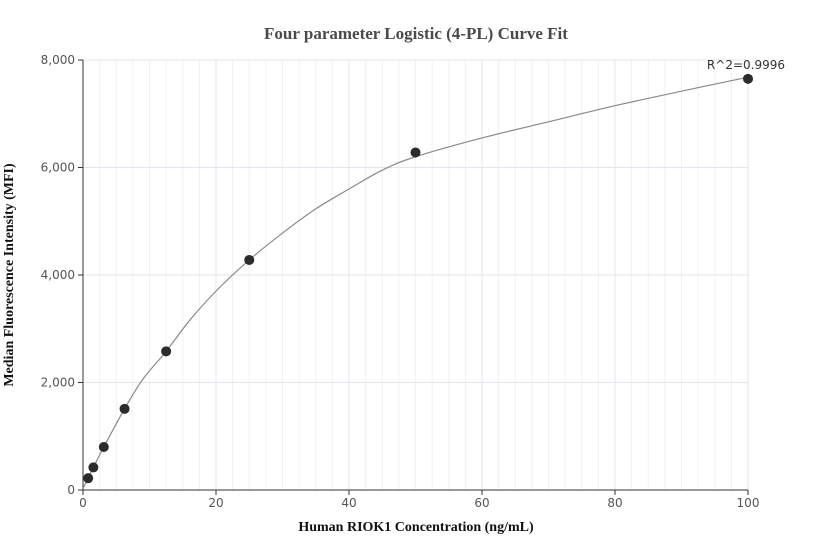 The width and height of the screenshot is (832, 560). I want to click on y-tick-label: 4,000, so click(58, 275).